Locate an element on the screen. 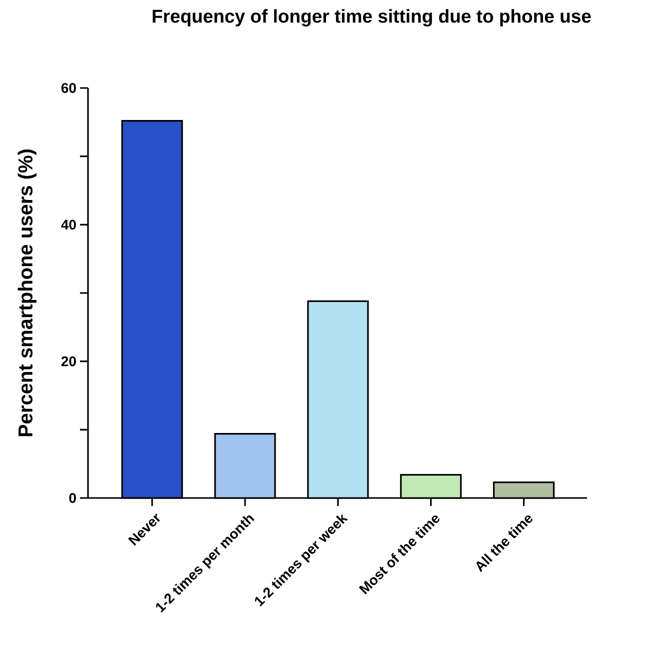 This screenshot has height=646, width=655. y-tick-label: 20 is located at coordinates (68, 361).